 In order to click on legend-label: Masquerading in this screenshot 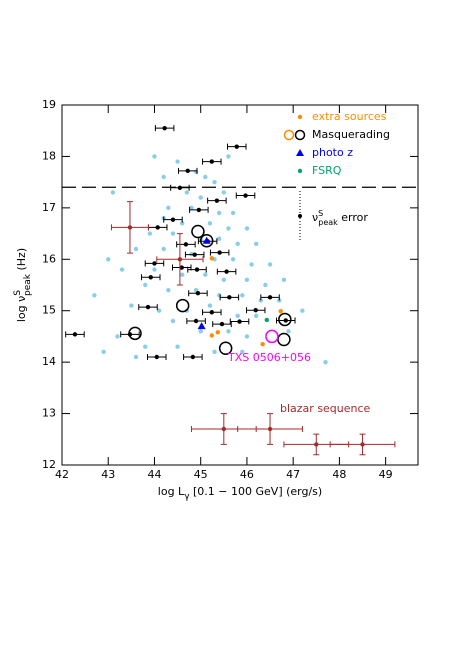, I will do `click(351, 134)`.